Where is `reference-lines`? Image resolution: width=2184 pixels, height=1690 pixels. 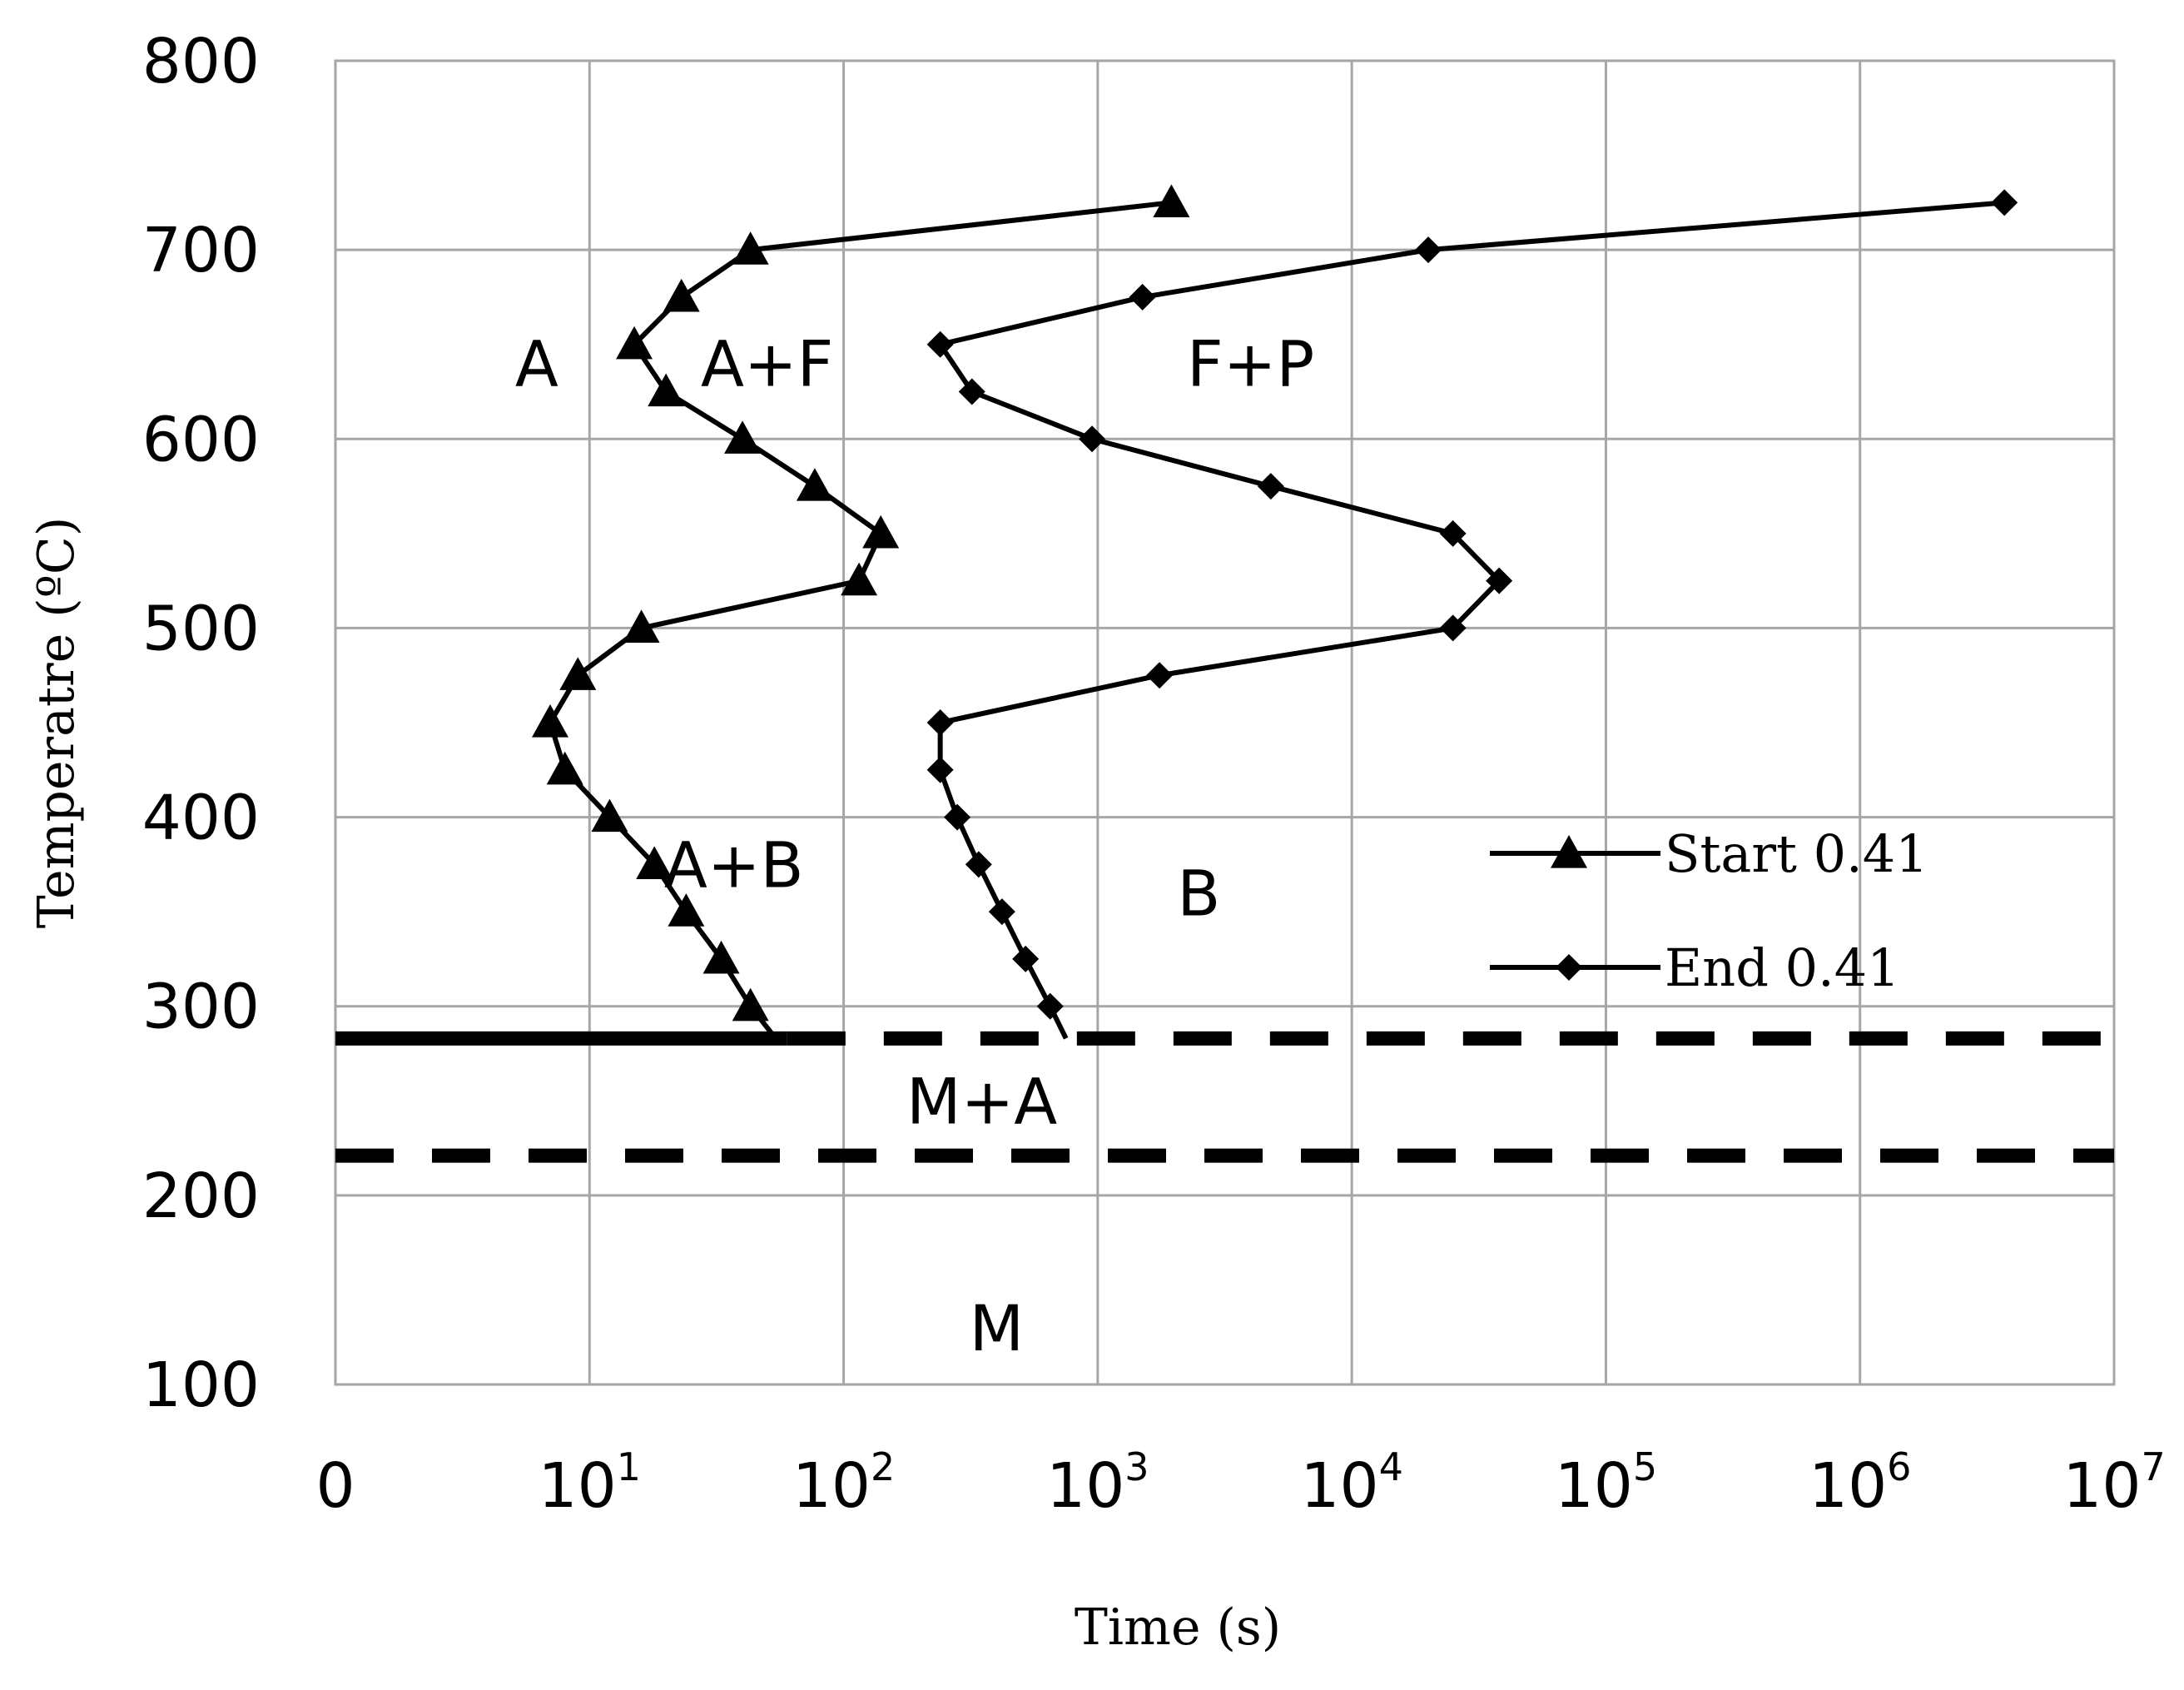 reference-lines is located at coordinates (1224, 1097).